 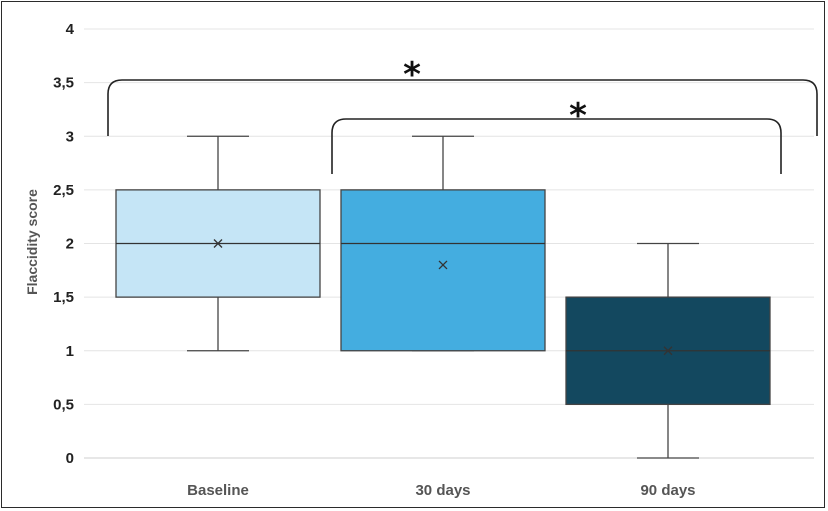 I want to click on box-iqr, so click(x=443, y=270).